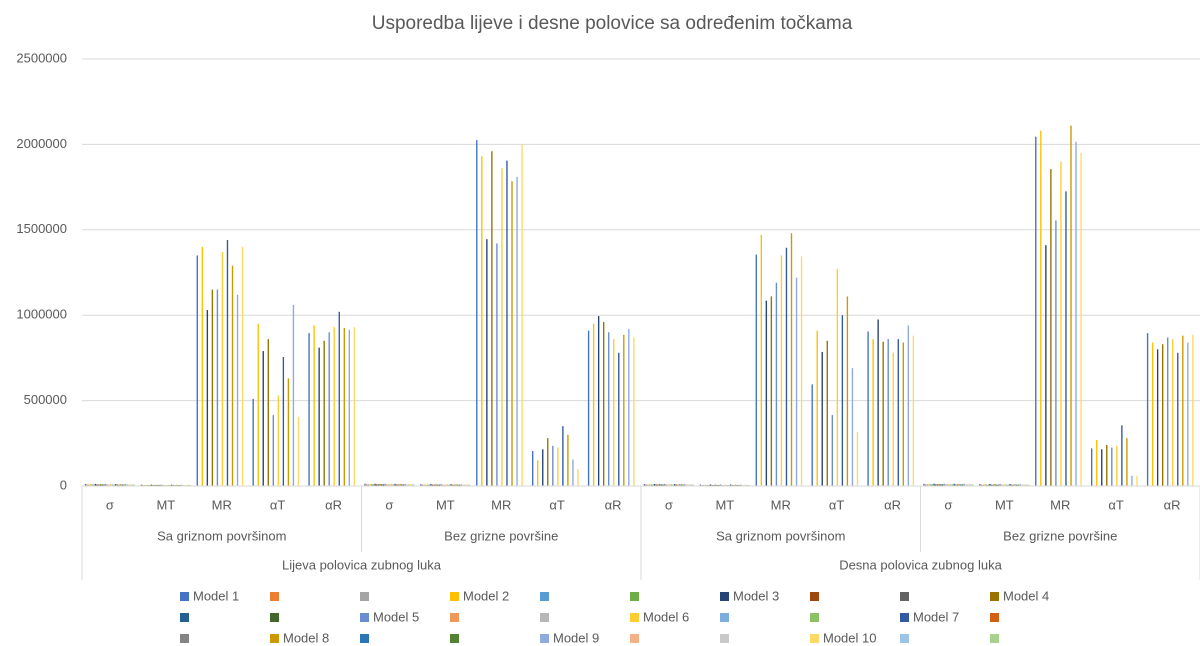 This screenshot has height=646, width=1200. Describe the element at coordinates (576, 637) in the screenshot. I see `legend-label: Model 9` at that location.